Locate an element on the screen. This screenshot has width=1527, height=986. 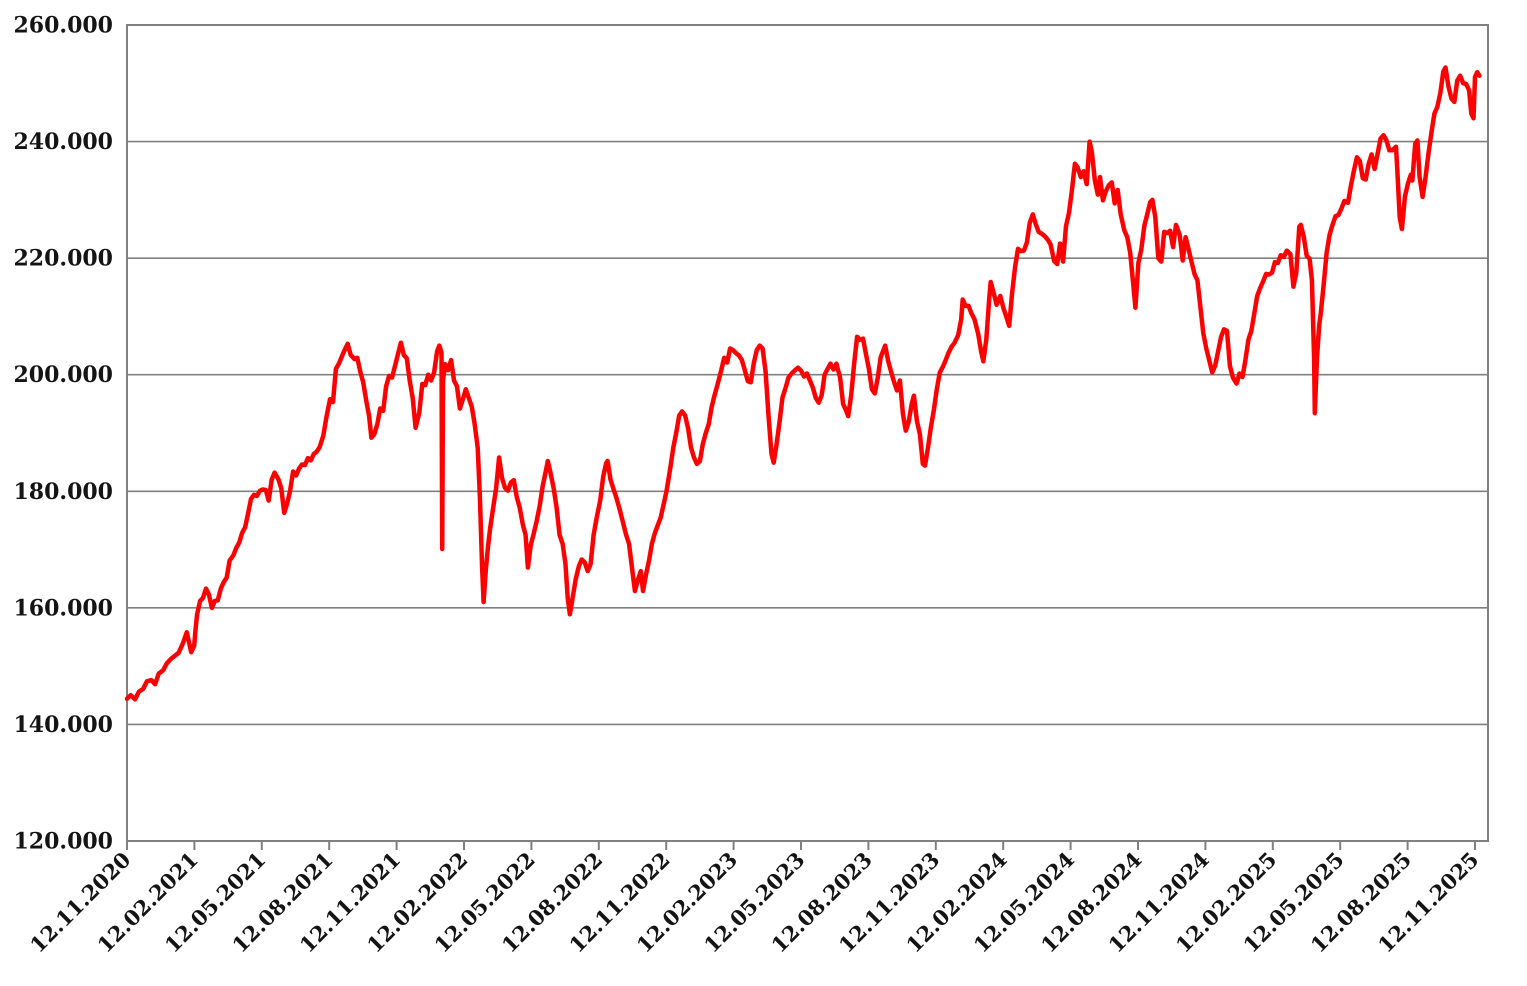
y-axis-tick-label: 260.000 is located at coordinates (63, 25).